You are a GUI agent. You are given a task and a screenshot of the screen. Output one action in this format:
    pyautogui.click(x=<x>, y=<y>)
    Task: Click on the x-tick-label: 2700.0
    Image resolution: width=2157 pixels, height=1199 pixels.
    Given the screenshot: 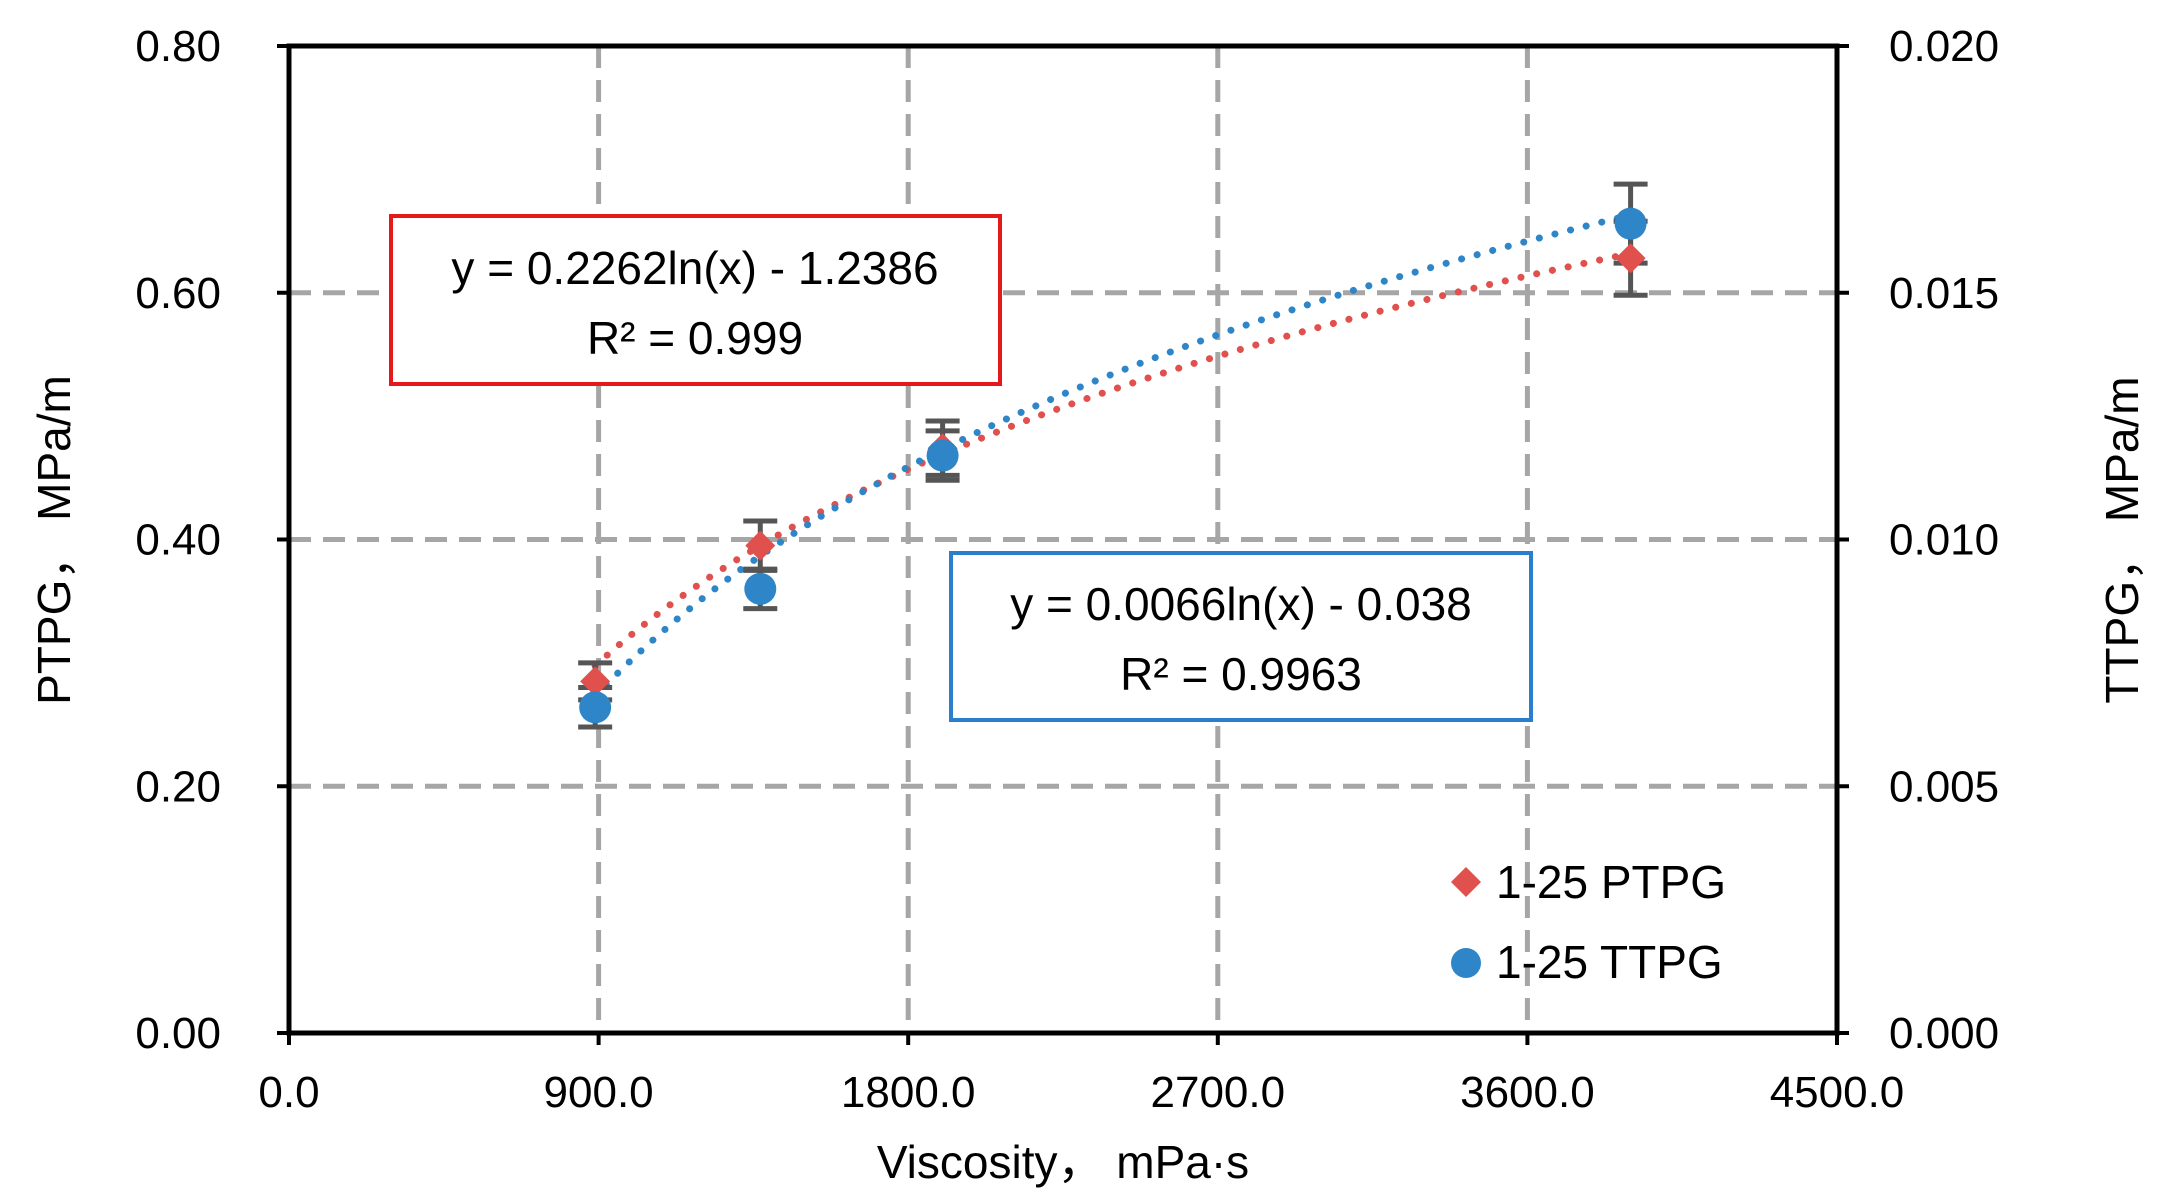 What is the action you would take?
    pyautogui.click(x=1218, y=1092)
    